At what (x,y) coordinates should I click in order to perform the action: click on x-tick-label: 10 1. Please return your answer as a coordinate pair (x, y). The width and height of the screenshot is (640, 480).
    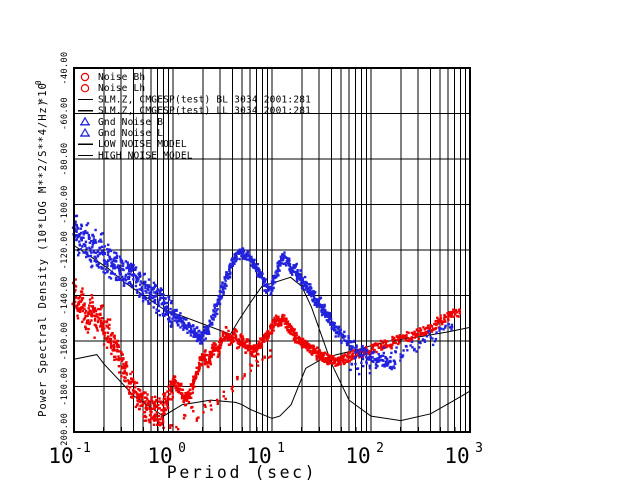
    Looking at the image, I should click on (265, 454).